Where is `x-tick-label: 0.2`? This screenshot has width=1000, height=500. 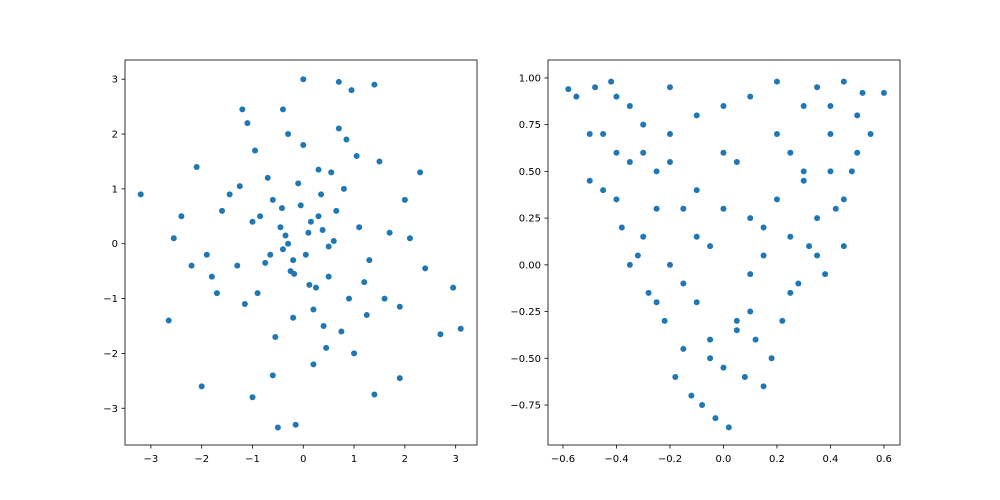 x-tick-label: 0.2 is located at coordinates (777, 459).